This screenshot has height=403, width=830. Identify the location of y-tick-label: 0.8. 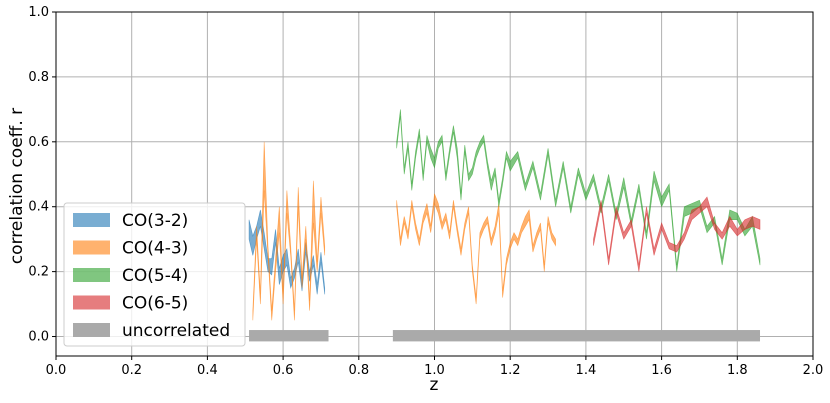
(38, 77).